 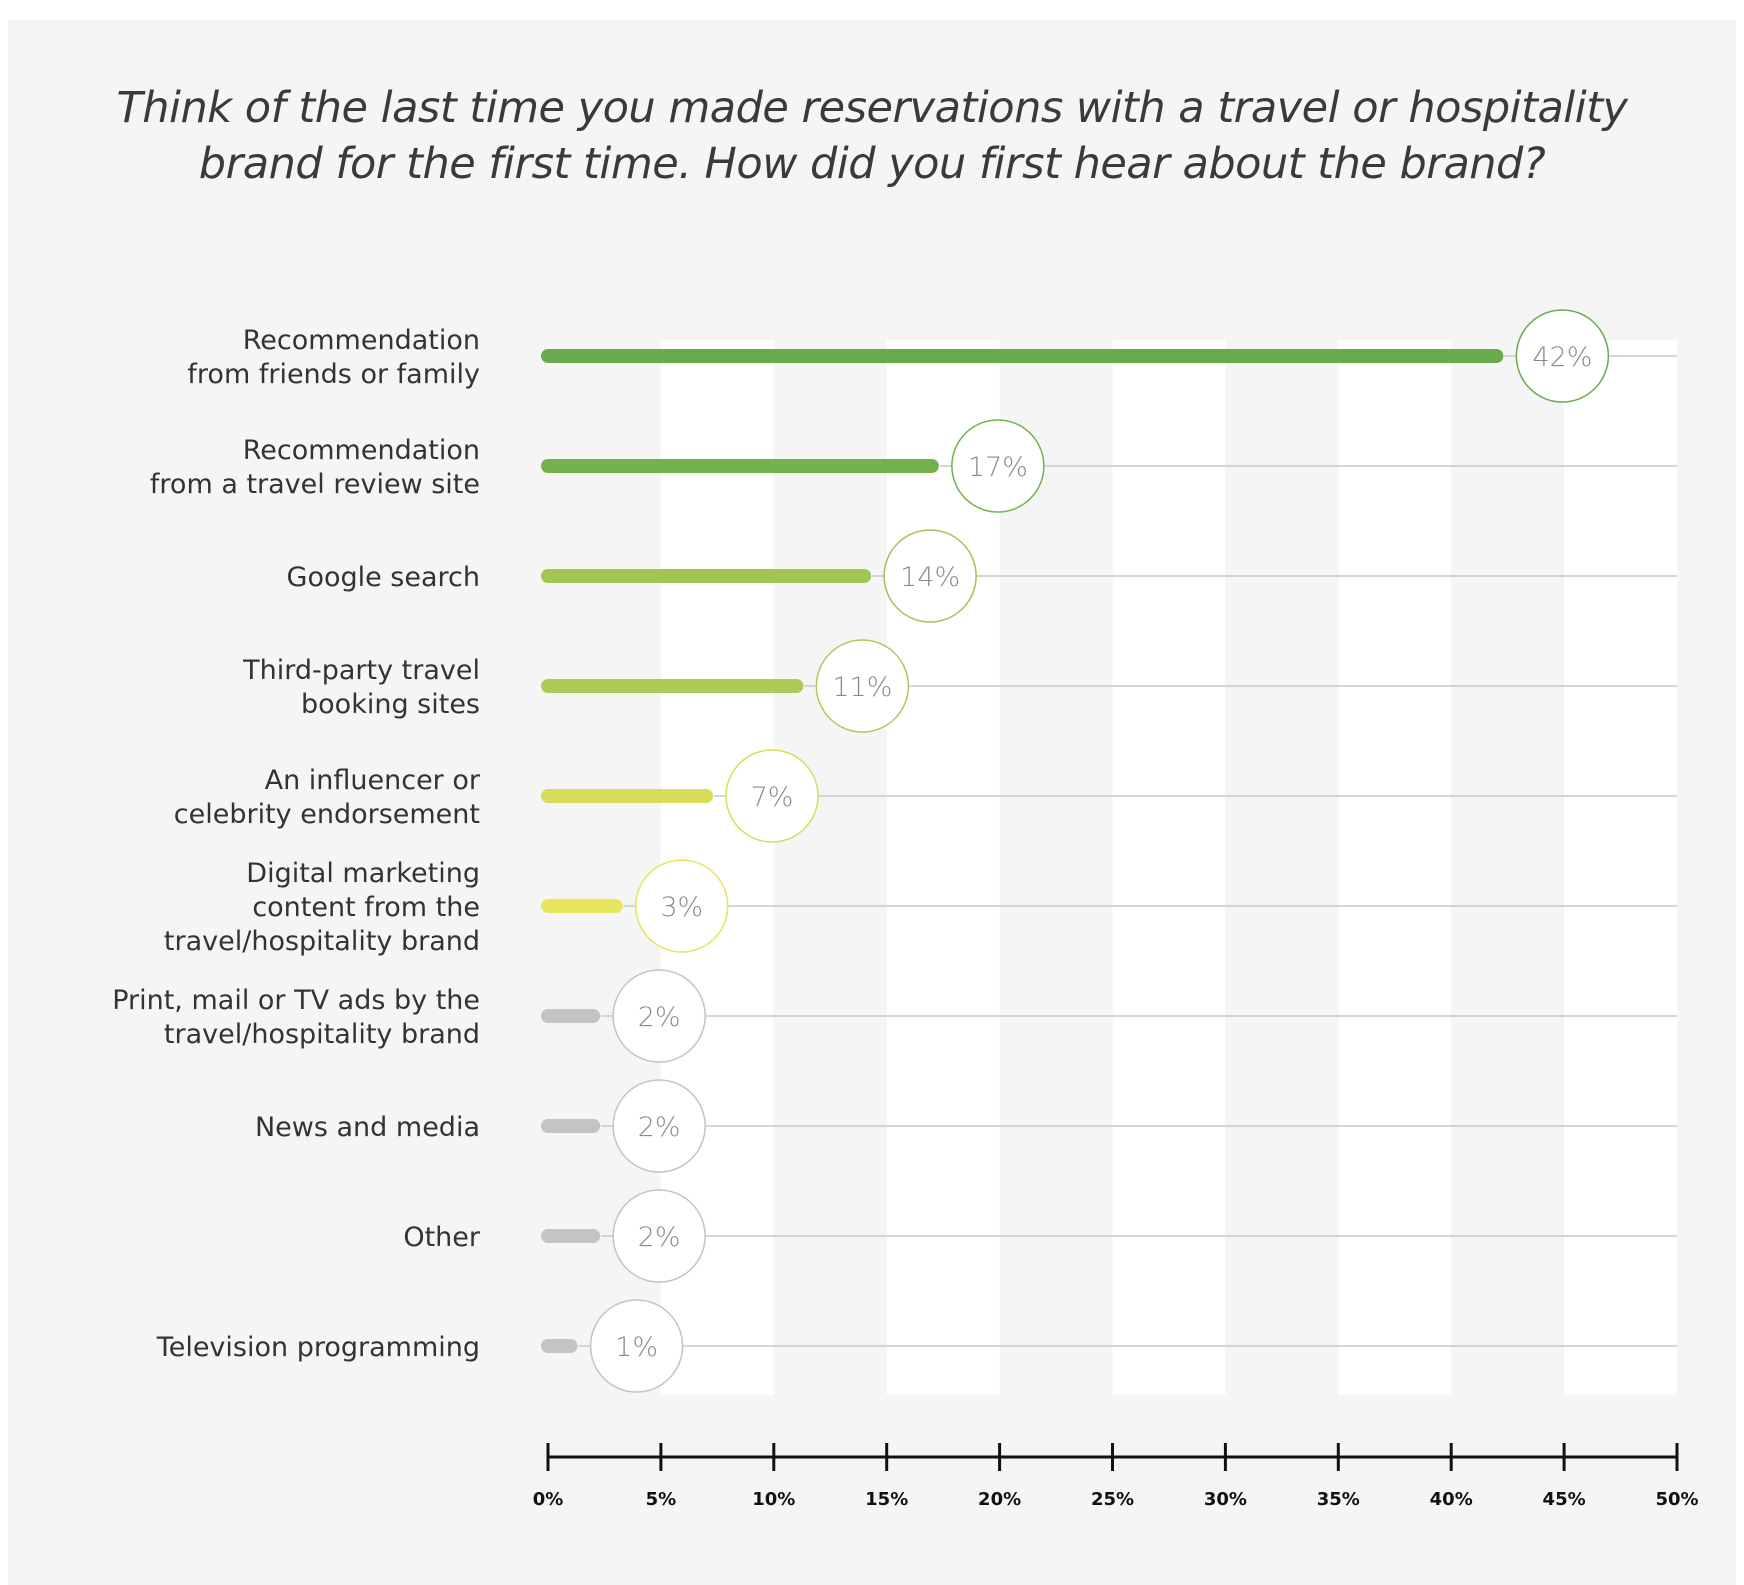 I want to click on value-label: 14%, so click(x=930, y=577).